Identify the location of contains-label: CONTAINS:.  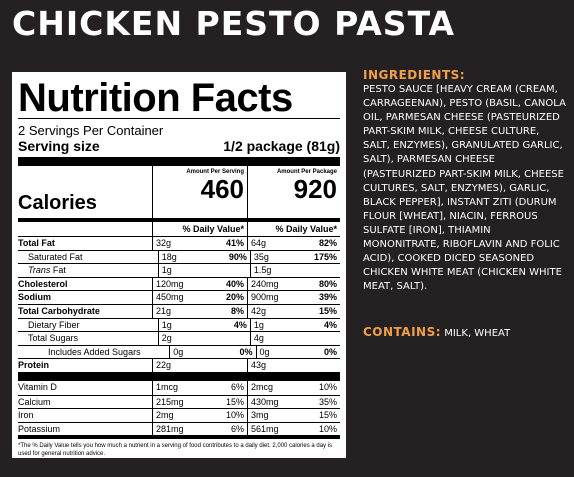
(402, 332).